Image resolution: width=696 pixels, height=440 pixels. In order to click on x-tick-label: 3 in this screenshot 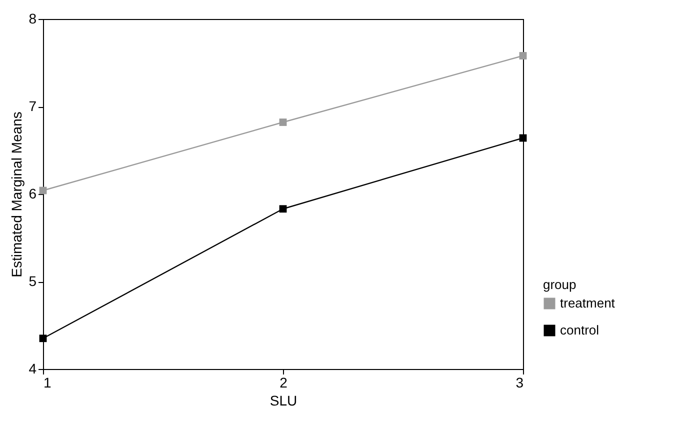, I will do `click(520, 382)`.